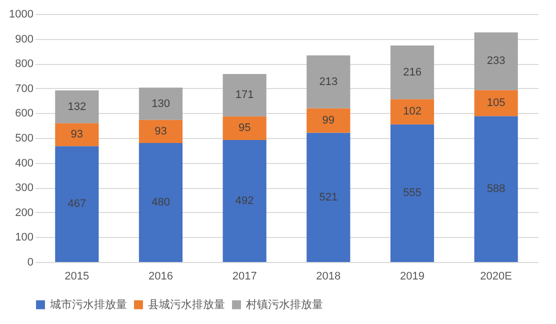  What do you see at coordinates (24, 88) in the screenshot?
I see `y-tick-label: 700` at bounding box center [24, 88].